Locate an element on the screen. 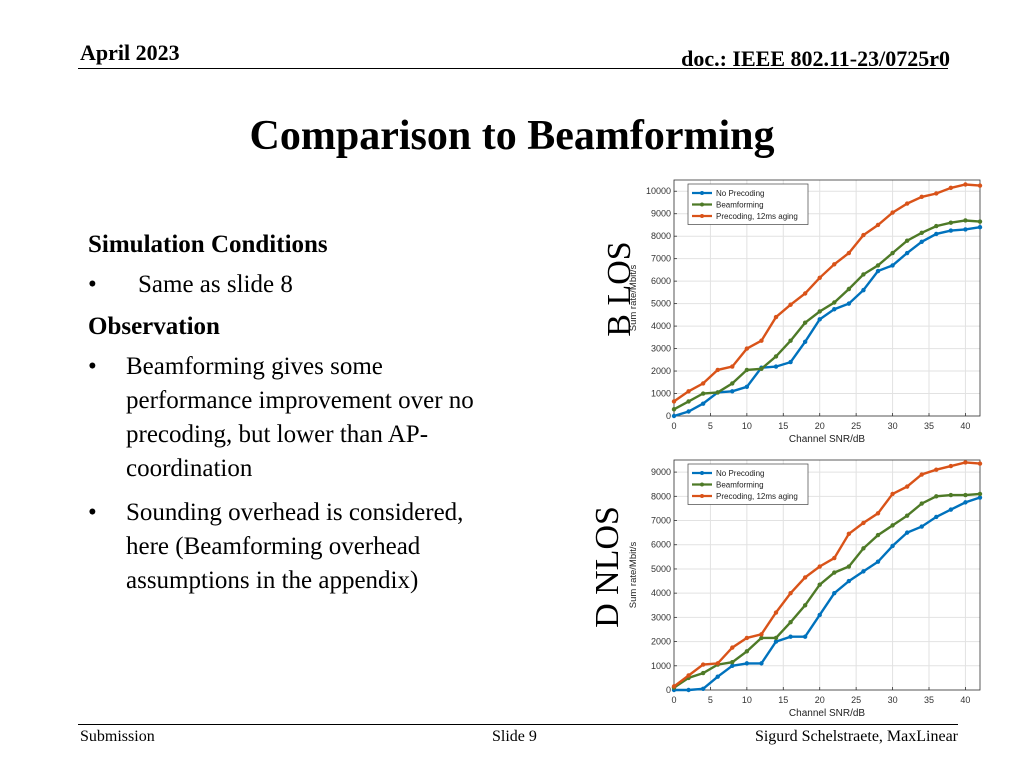 This screenshot has height=768, width=1024. slide-title: Comparison to Beamforming is located at coordinates (512, 136).